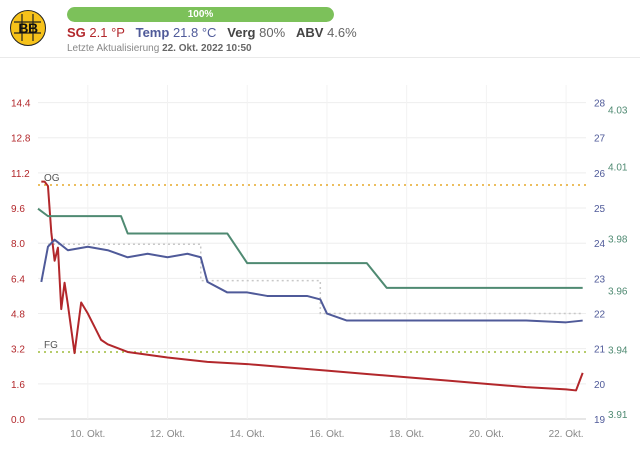 The image size is (640, 457). I want to click on abv-value: 4.6%, so click(342, 32).